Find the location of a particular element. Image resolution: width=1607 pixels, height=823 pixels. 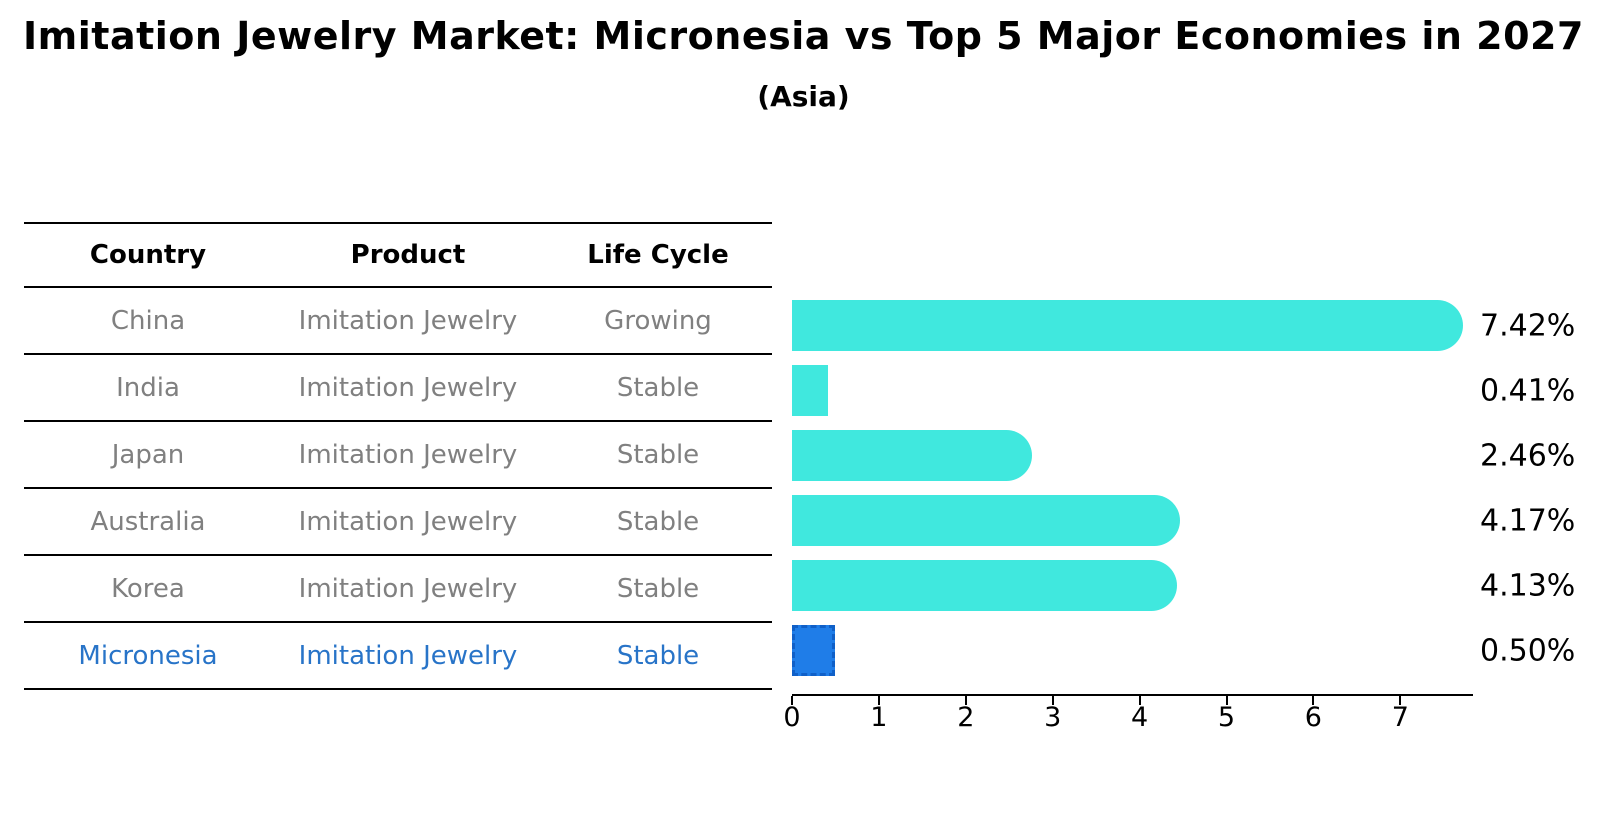

table-header-row: Country Product Life Cycle is located at coordinates (398, 255).